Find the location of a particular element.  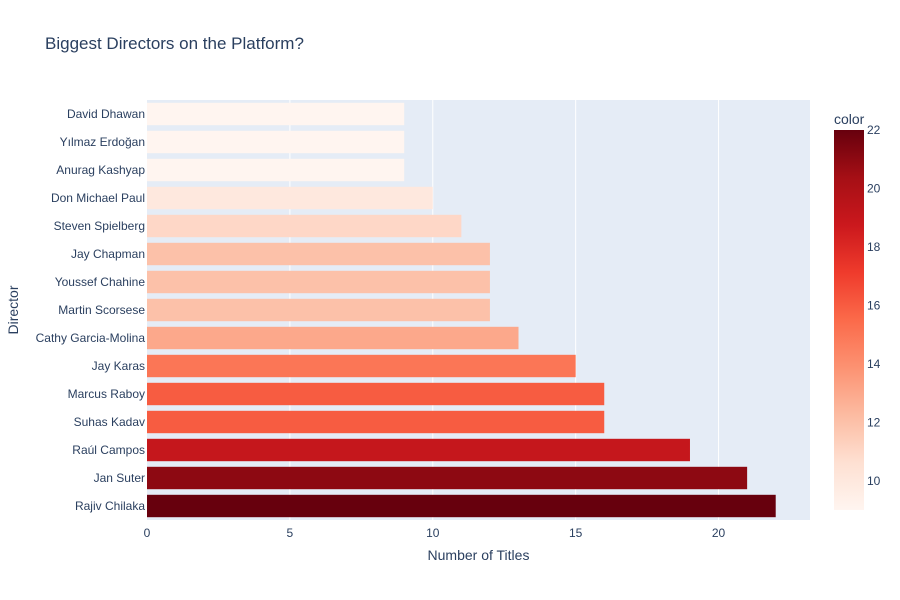

x-tick-labels: 0 5 10 15 20 is located at coordinates (435, 533).